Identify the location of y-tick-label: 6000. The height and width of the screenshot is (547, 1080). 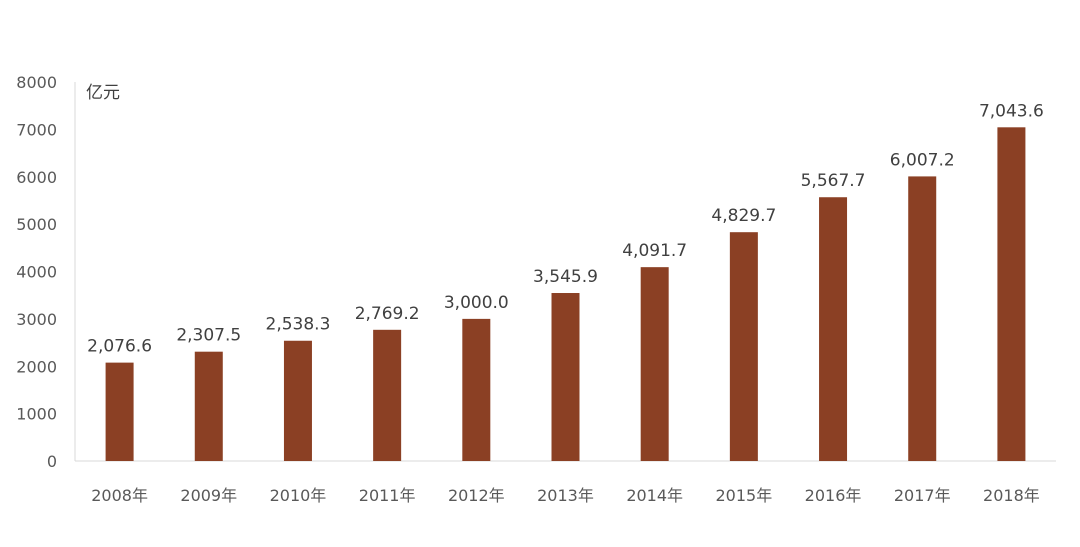
(36, 177).